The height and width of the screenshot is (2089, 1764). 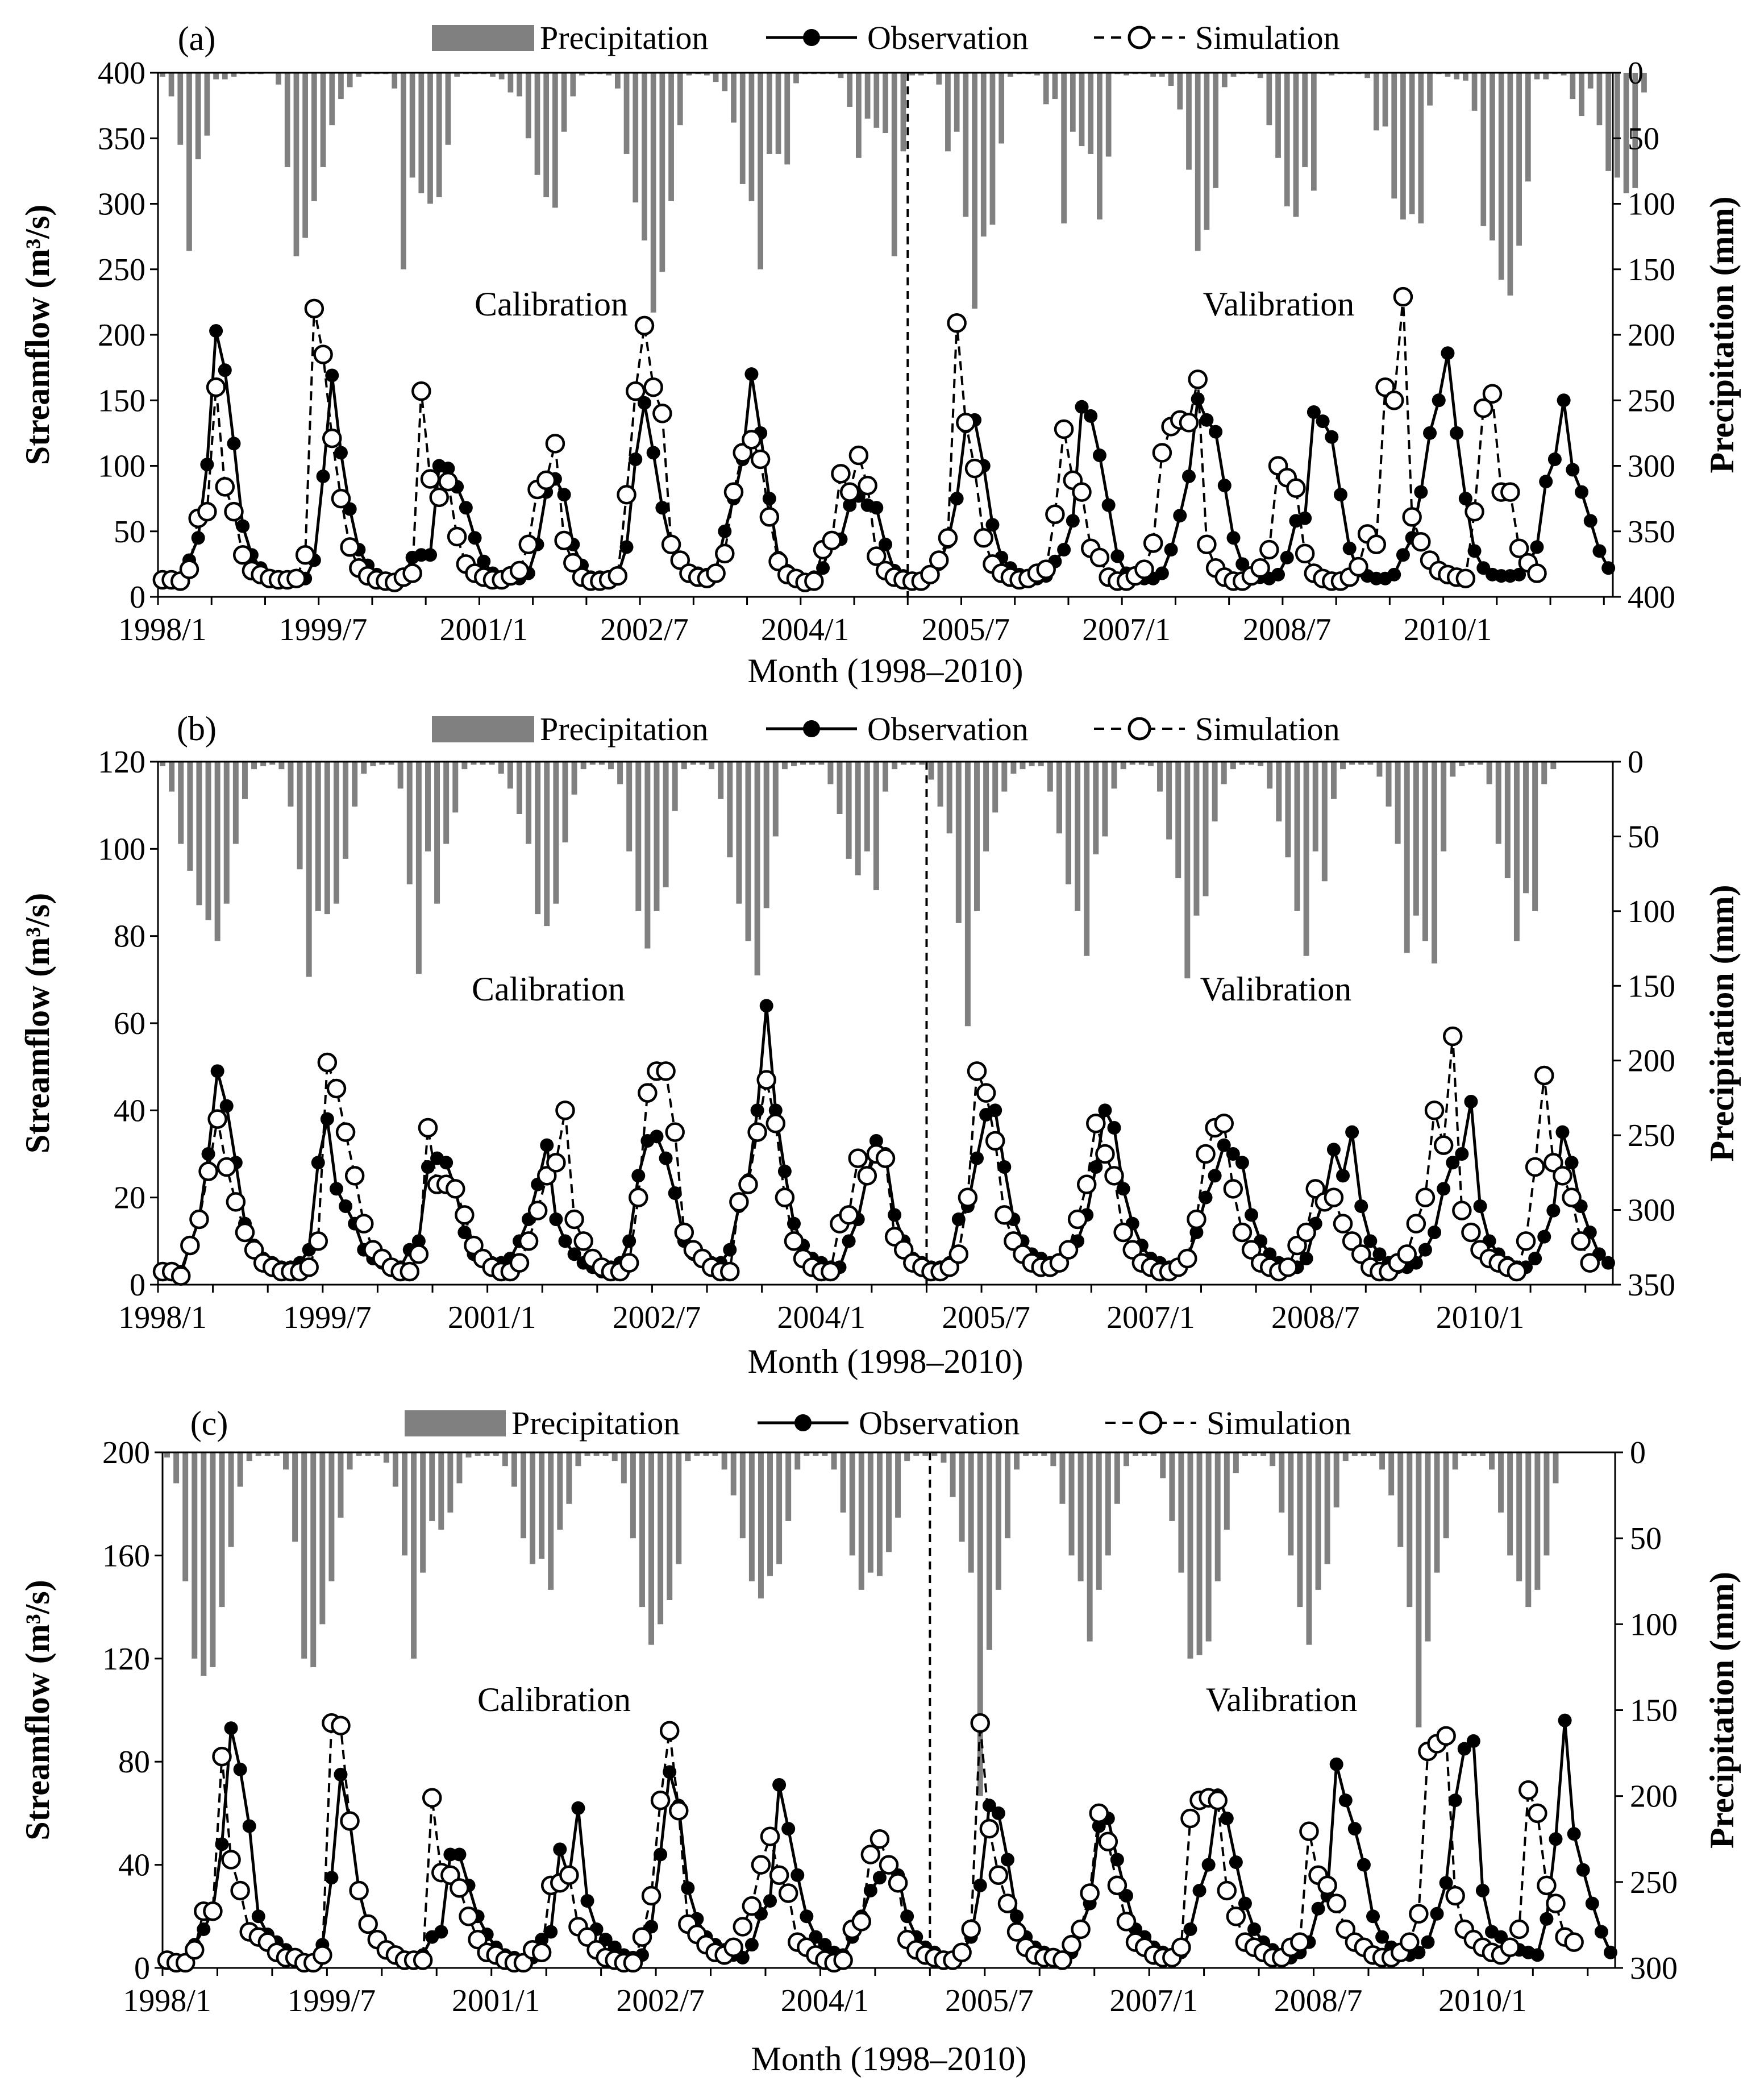 I want to click on y2-tick-label: 350, so click(x=1651, y=1285).